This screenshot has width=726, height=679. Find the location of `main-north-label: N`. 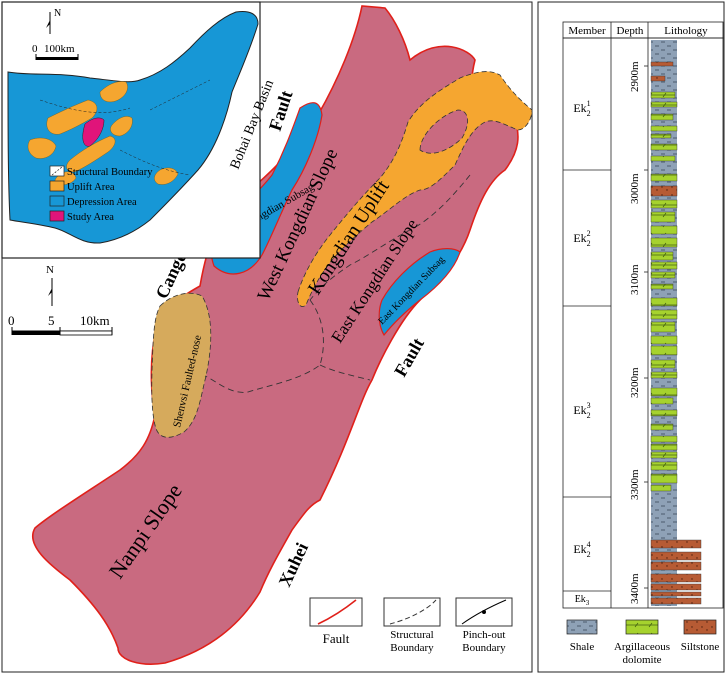

main-north-label: N is located at coordinates (50, 270).